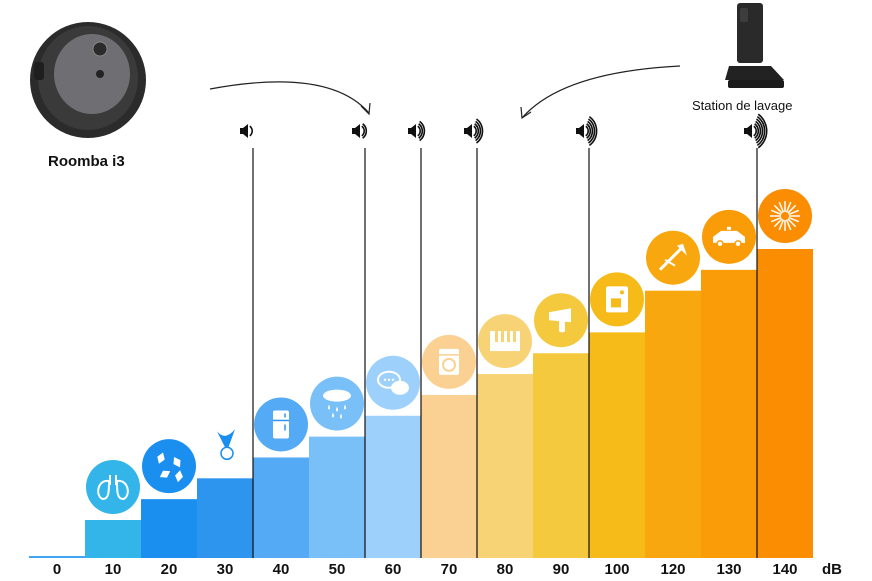  What do you see at coordinates (449, 361) in the screenshot?
I see `washing-machine-icon` at bounding box center [449, 361].